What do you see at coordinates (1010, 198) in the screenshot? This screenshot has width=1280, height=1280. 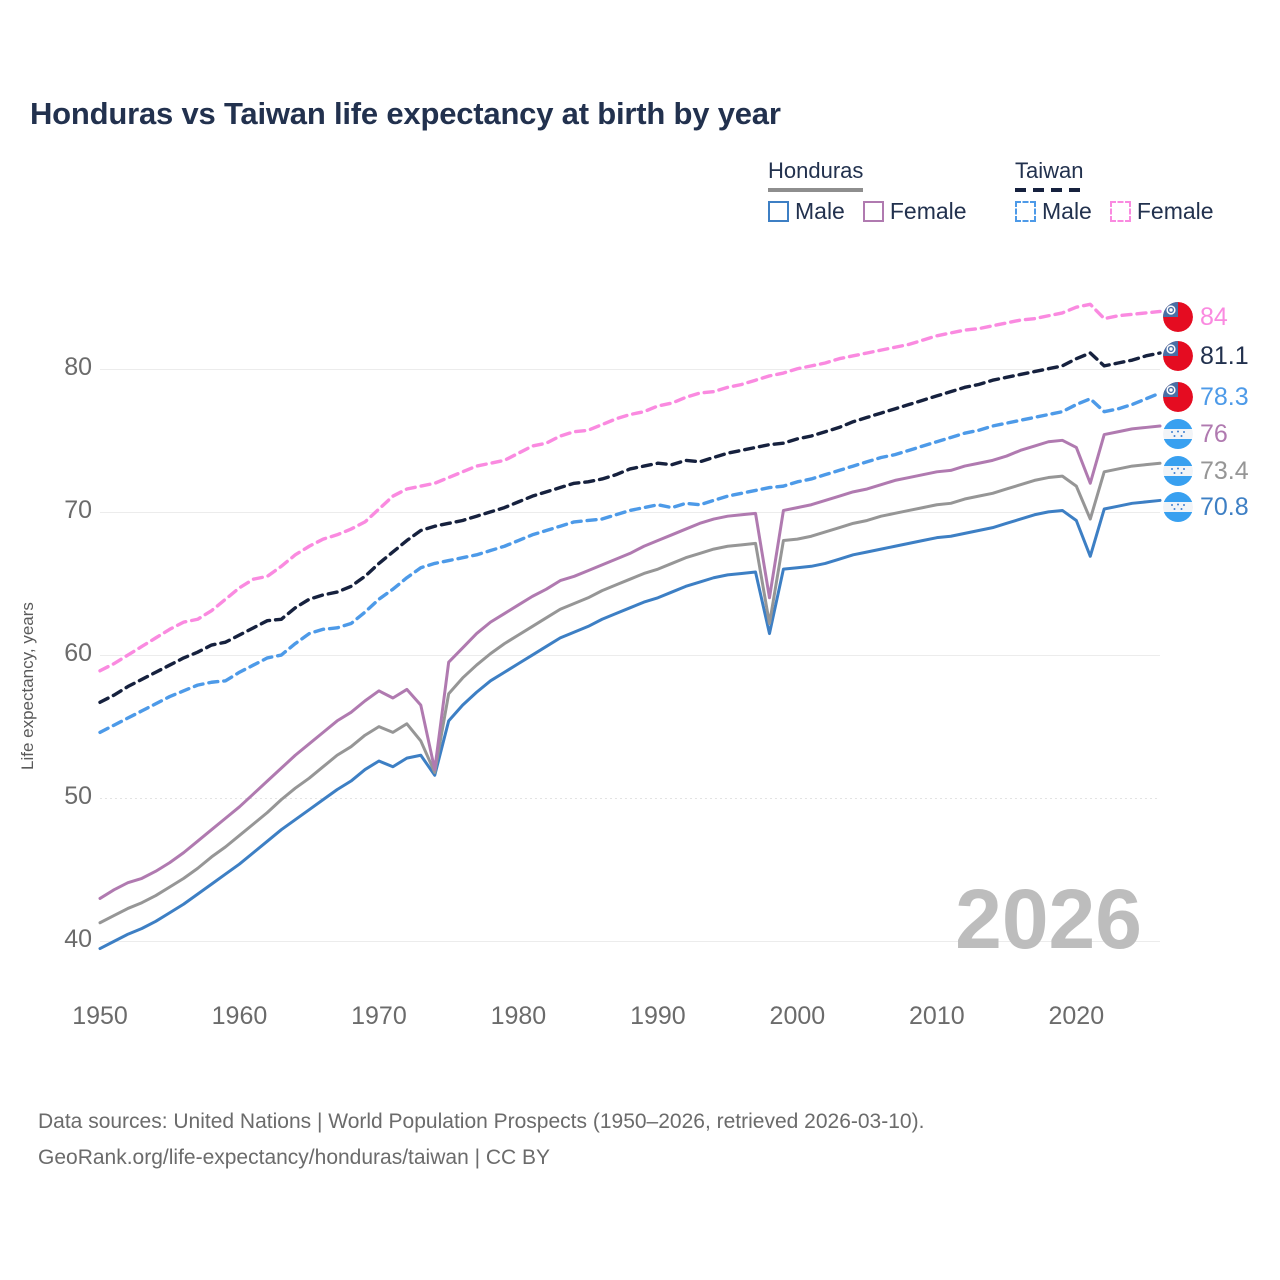 I see `chart-legend: Honduras Male Female Taiwan Male` at bounding box center [1010, 198].